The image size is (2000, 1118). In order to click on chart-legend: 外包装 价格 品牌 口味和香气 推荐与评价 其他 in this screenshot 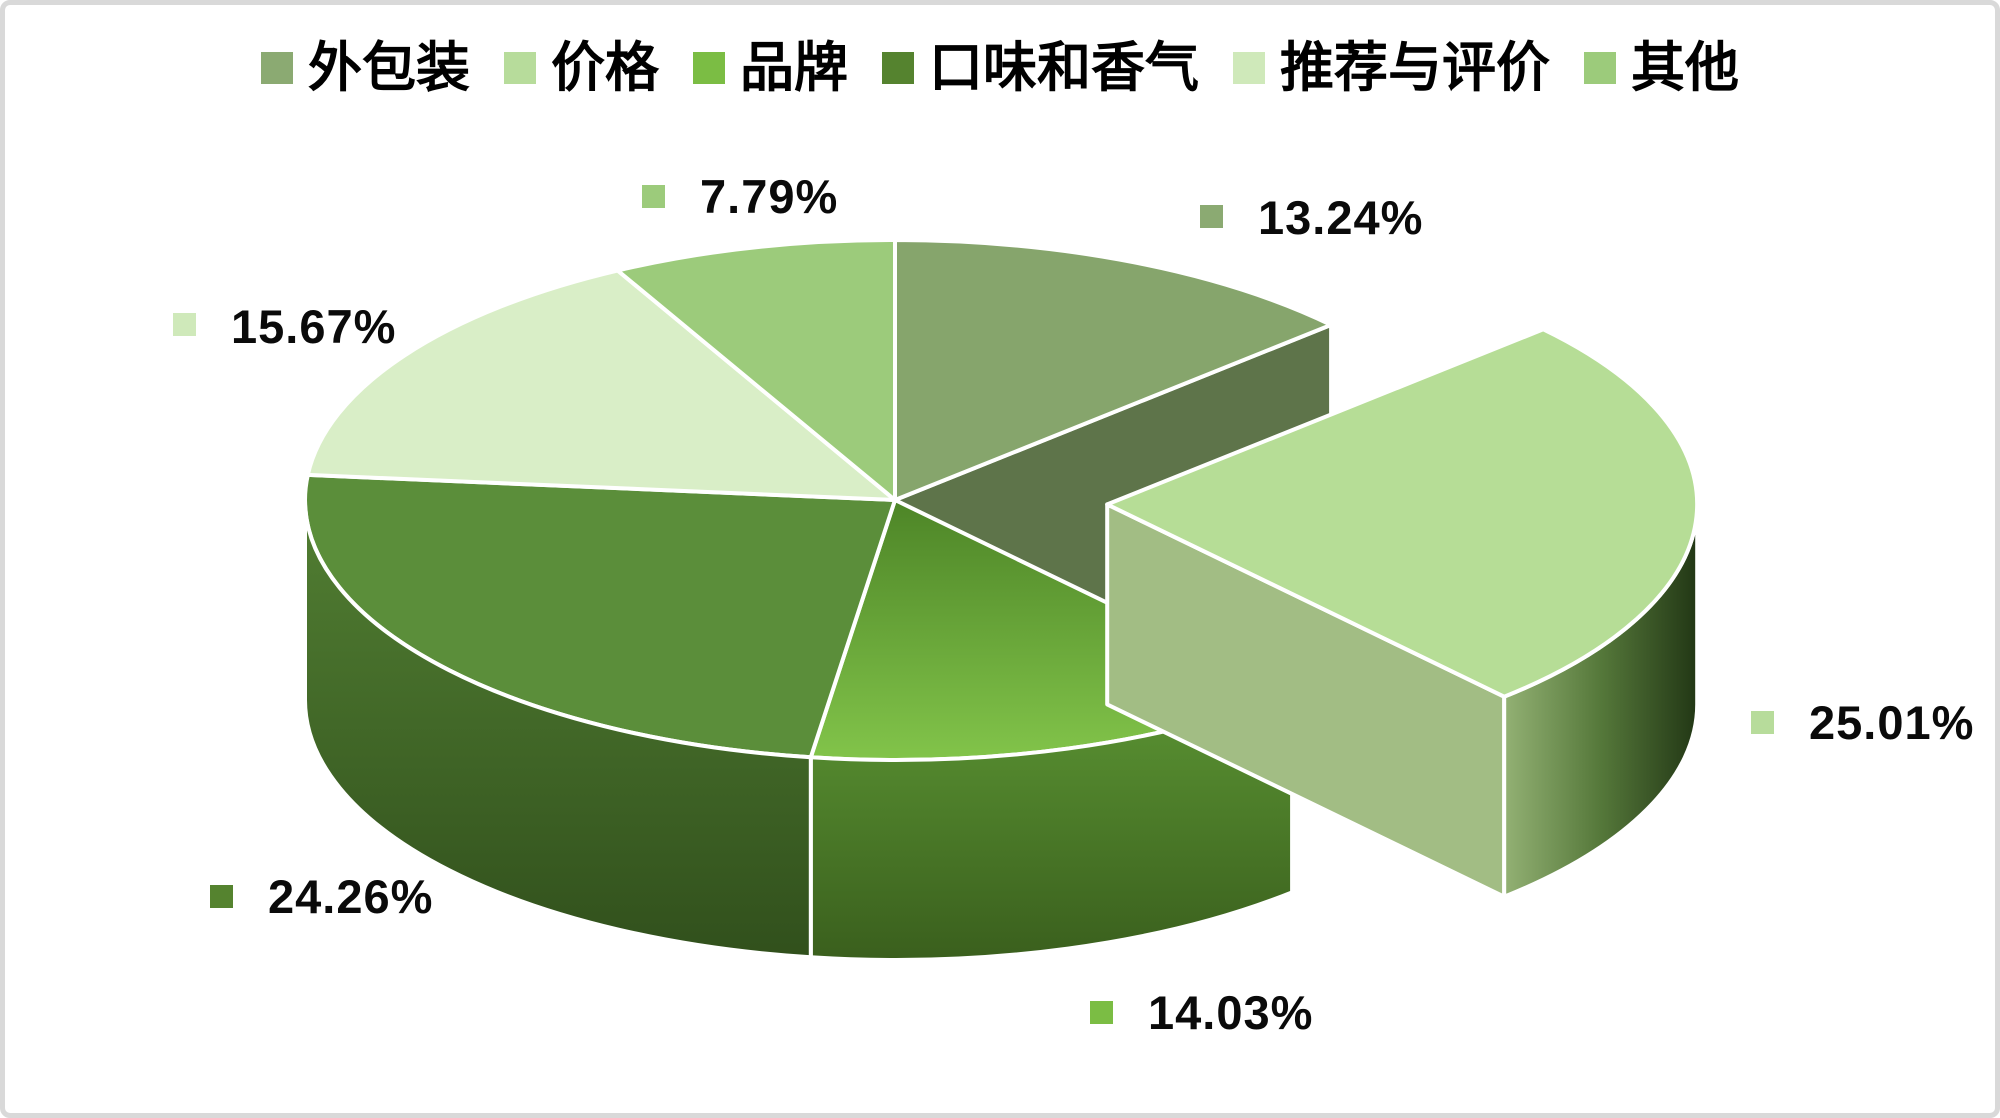, I will do `click(1000, 68)`.